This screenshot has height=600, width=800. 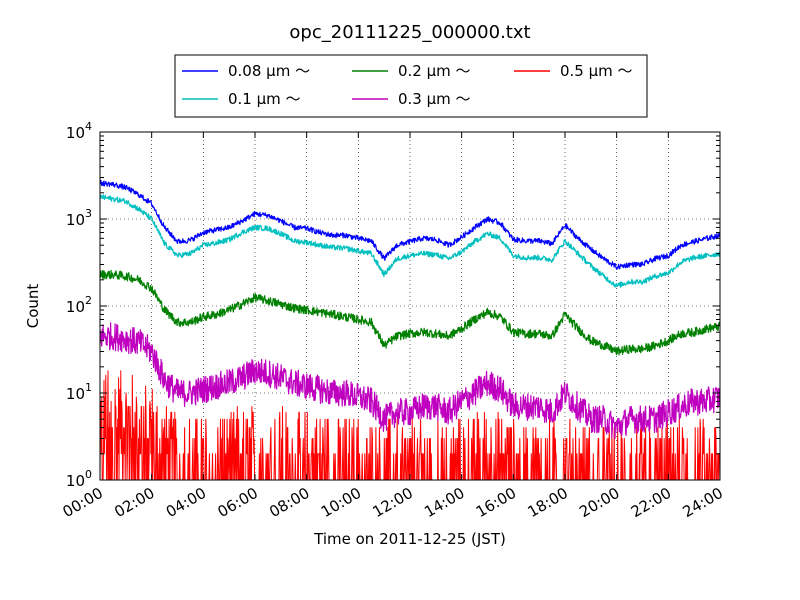 What do you see at coordinates (264, 99) in the screenshot?
I see `legend-label: 0.1 μm ～` at bounding box center [264, 99].